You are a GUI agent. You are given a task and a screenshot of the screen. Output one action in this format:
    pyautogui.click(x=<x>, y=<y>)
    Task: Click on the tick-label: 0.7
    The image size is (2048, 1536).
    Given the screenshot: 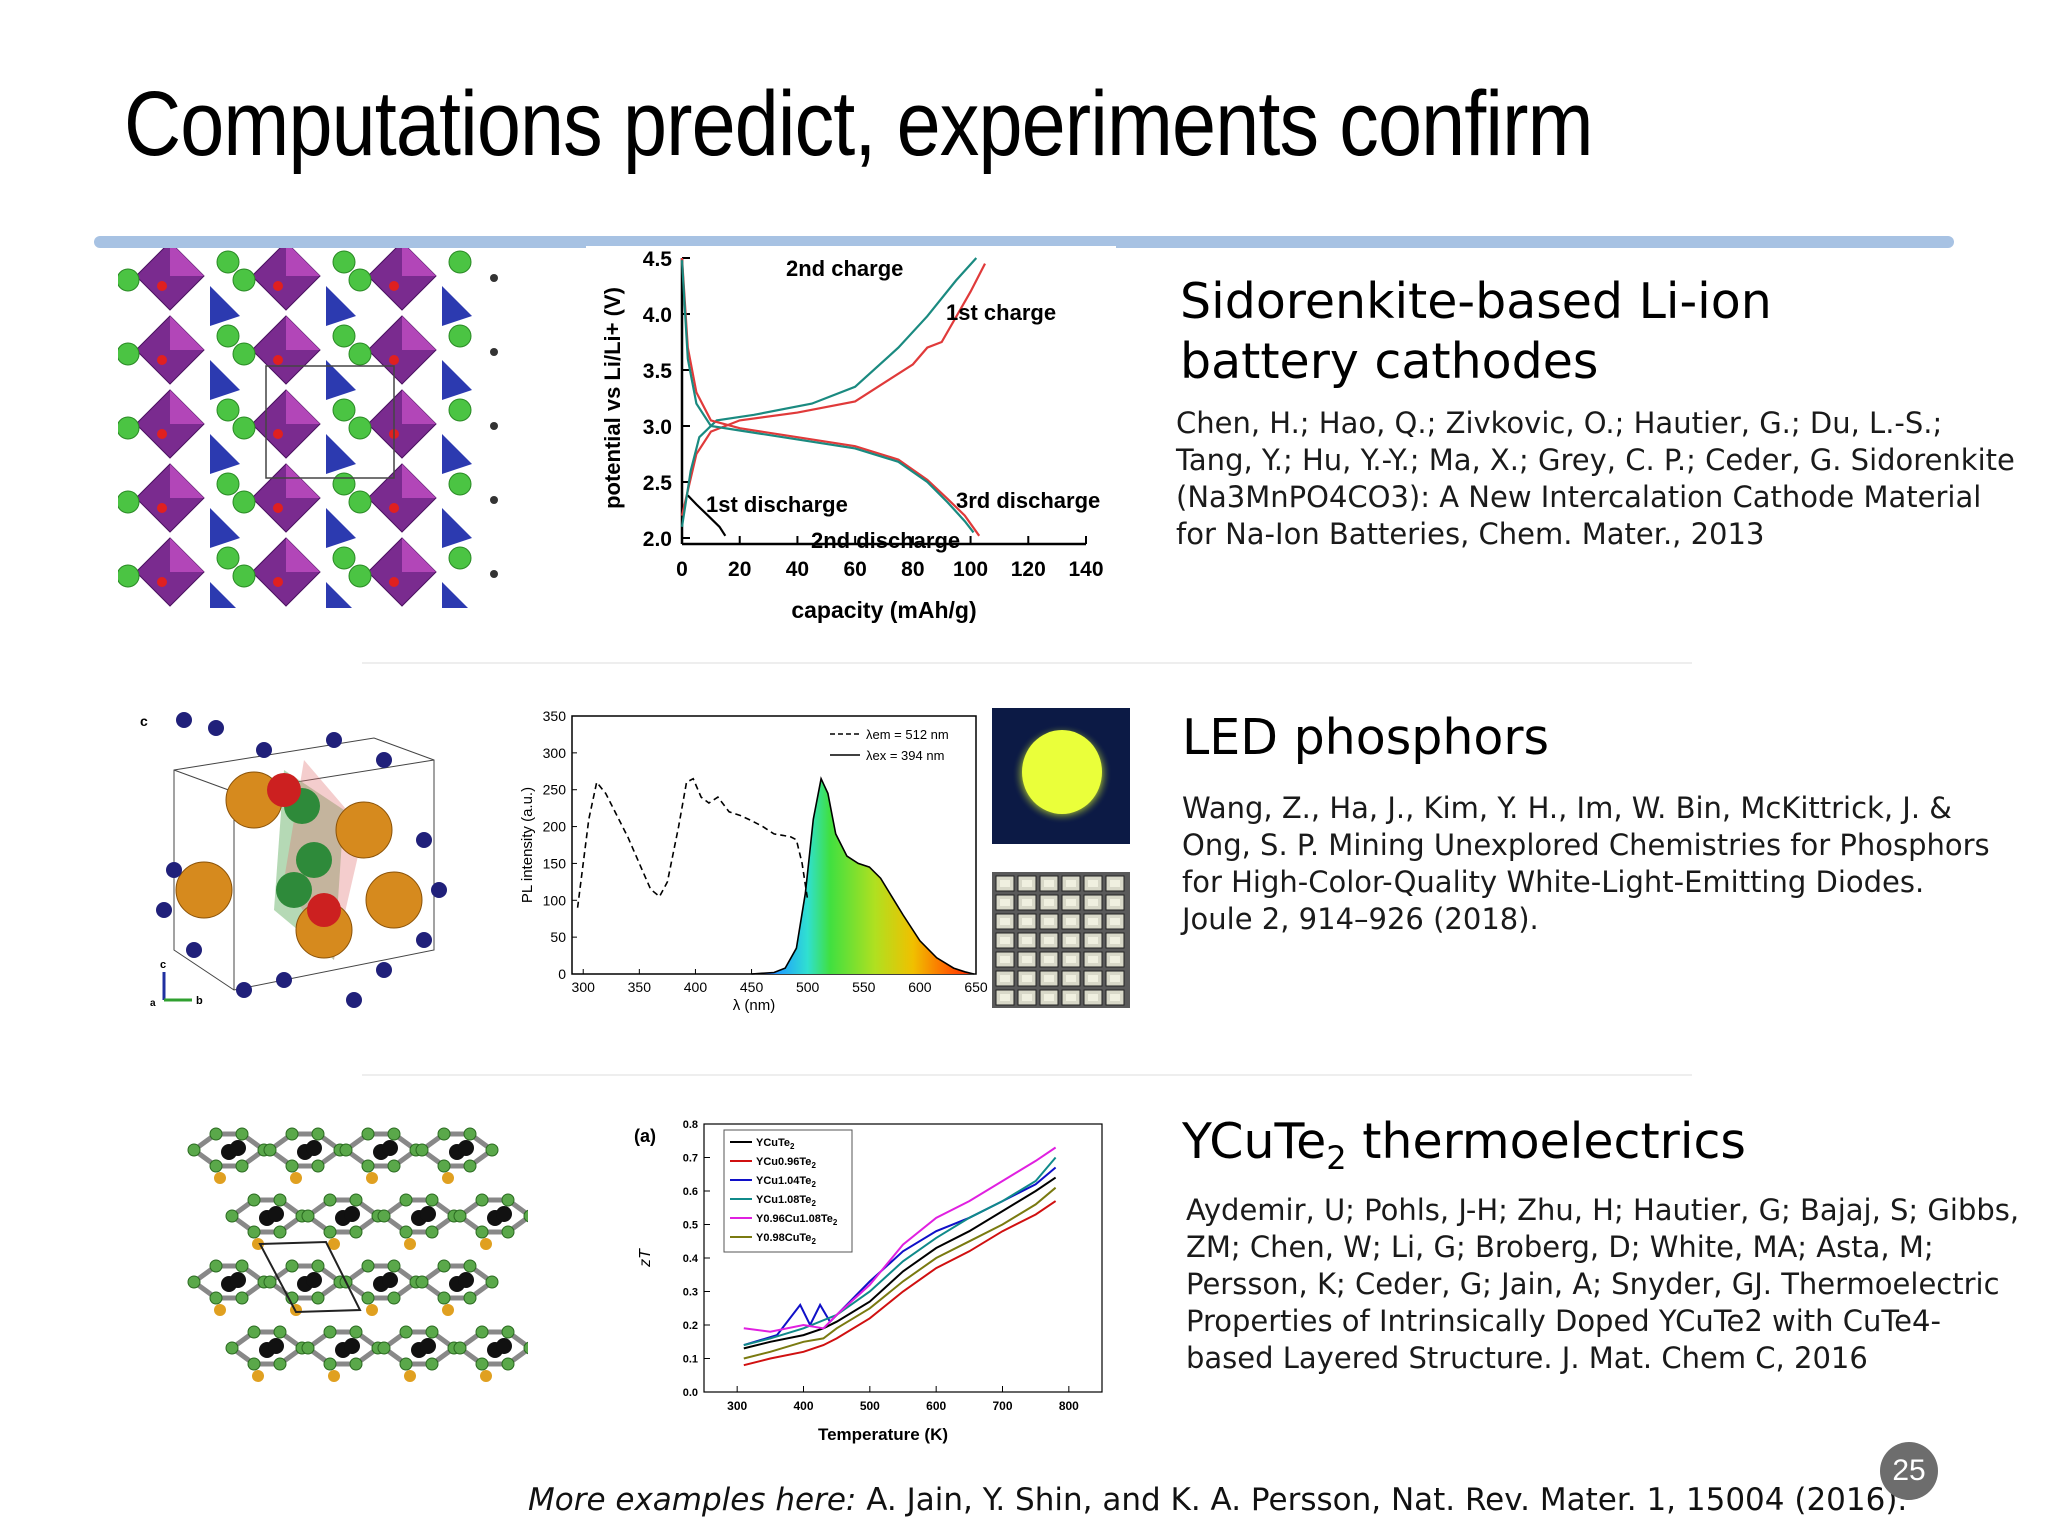 What is the action you would take?
    pyautogui.click(x=690, y=1159)
    